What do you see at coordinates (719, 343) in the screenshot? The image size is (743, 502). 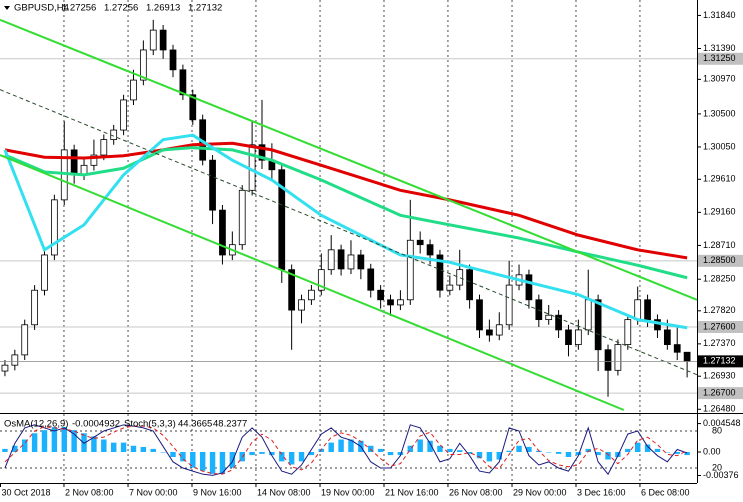 I see `y-tick-label: 1.27370` at bounding box center [719, 343].